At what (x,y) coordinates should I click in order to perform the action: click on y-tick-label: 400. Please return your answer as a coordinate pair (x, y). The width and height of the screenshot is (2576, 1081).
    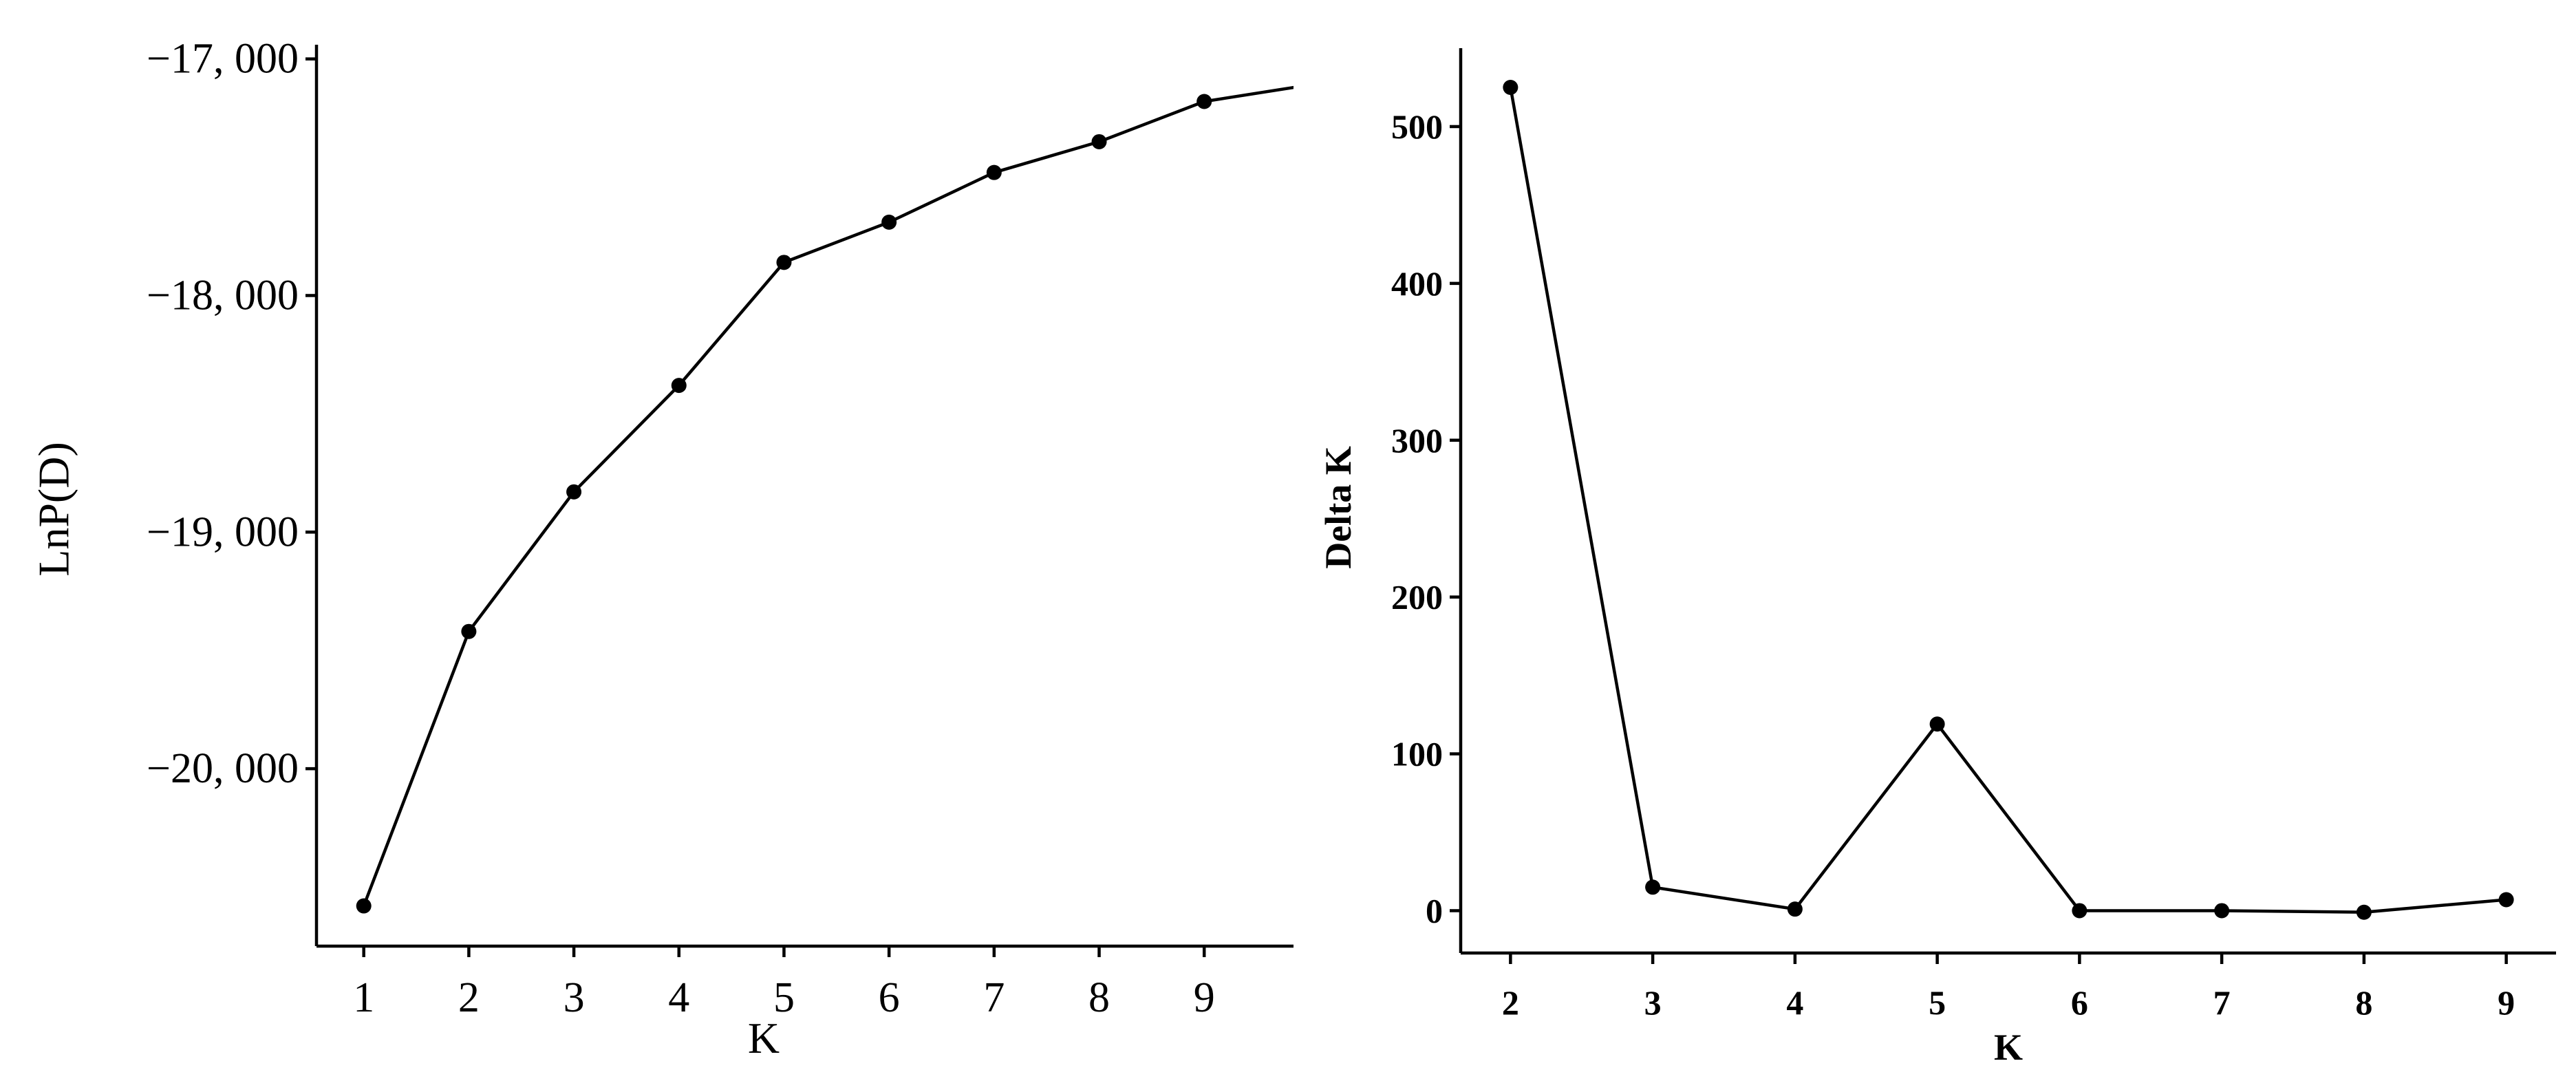
    Looking at the image, I should click on (1417, 283).